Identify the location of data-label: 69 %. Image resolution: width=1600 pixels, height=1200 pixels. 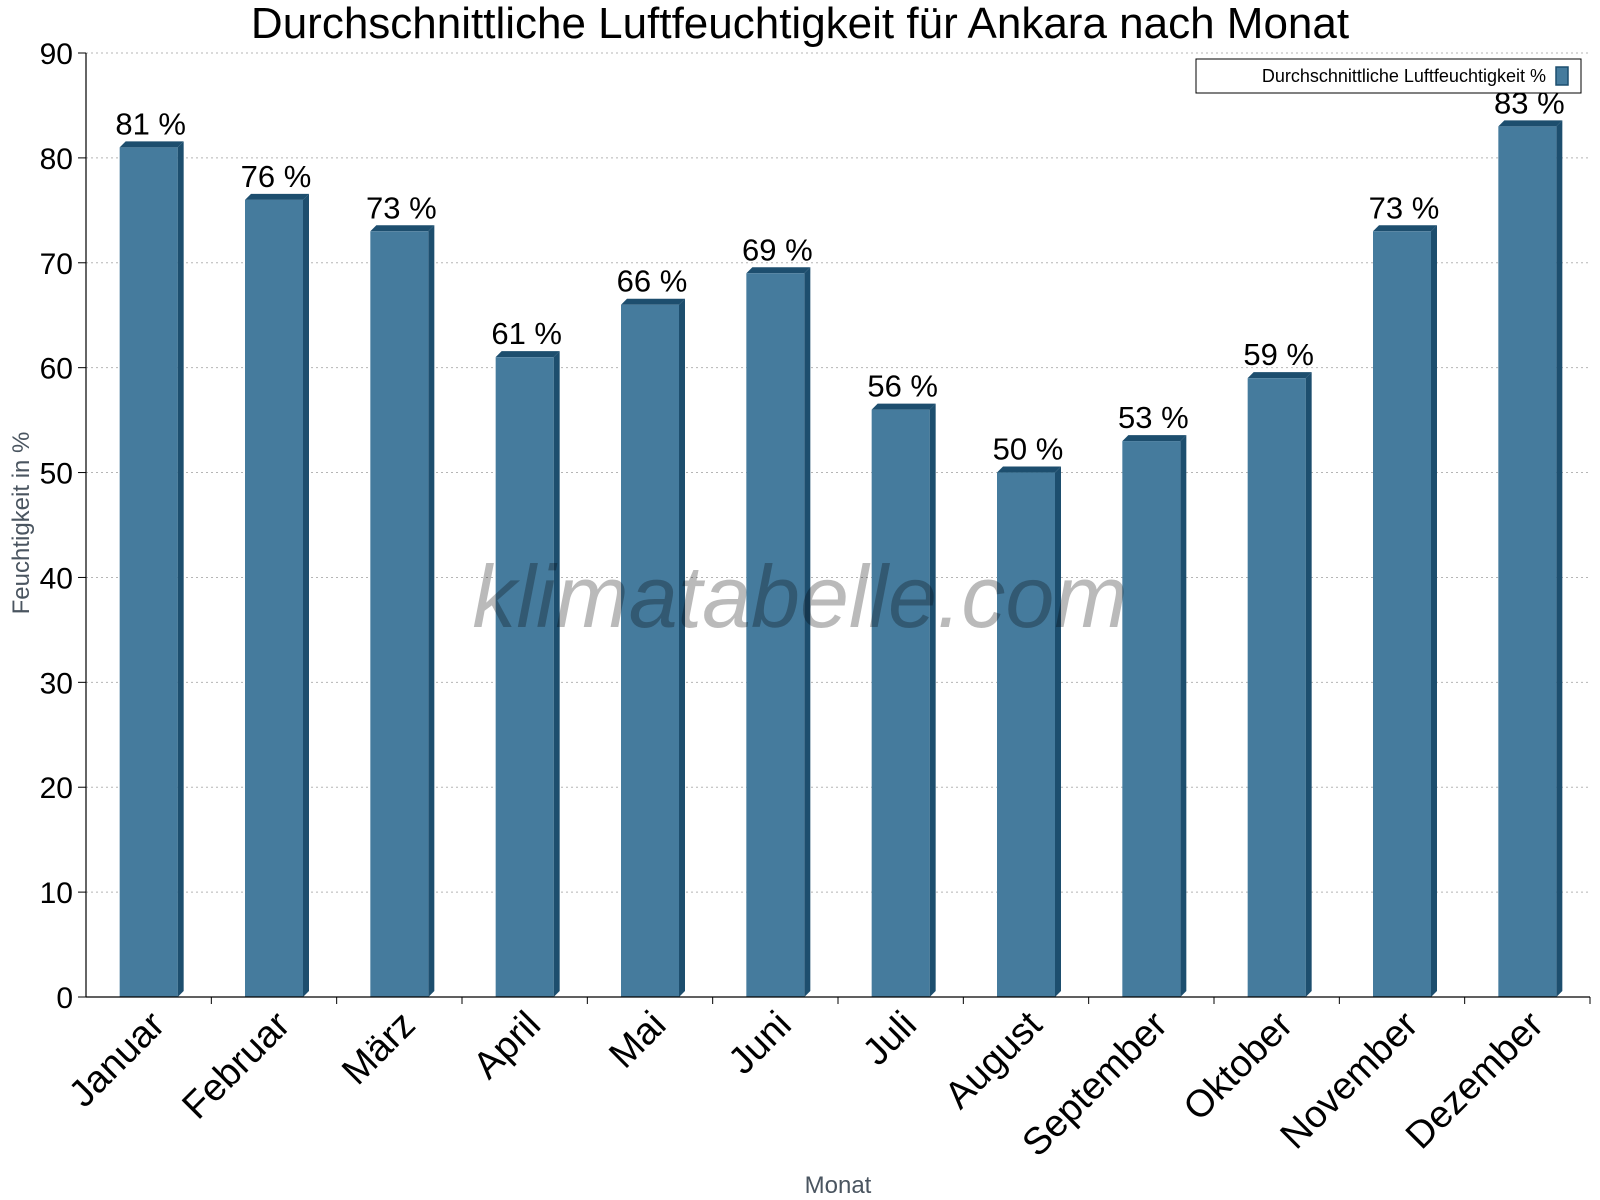
(777, 249).